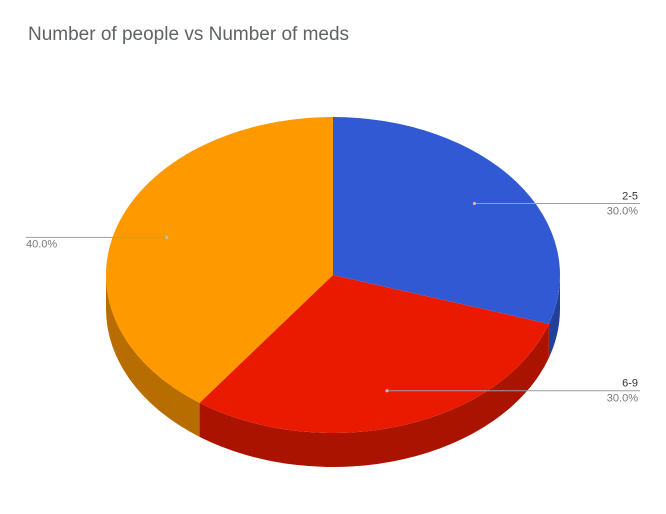  I want to click on slice-label: 2-5, so click(630, 196).